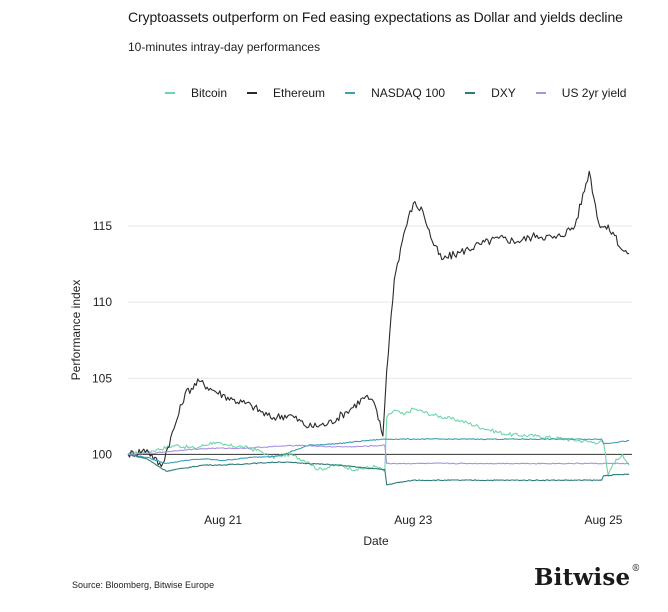  I want to click on series-line-bitcoin, so click(378, 442).